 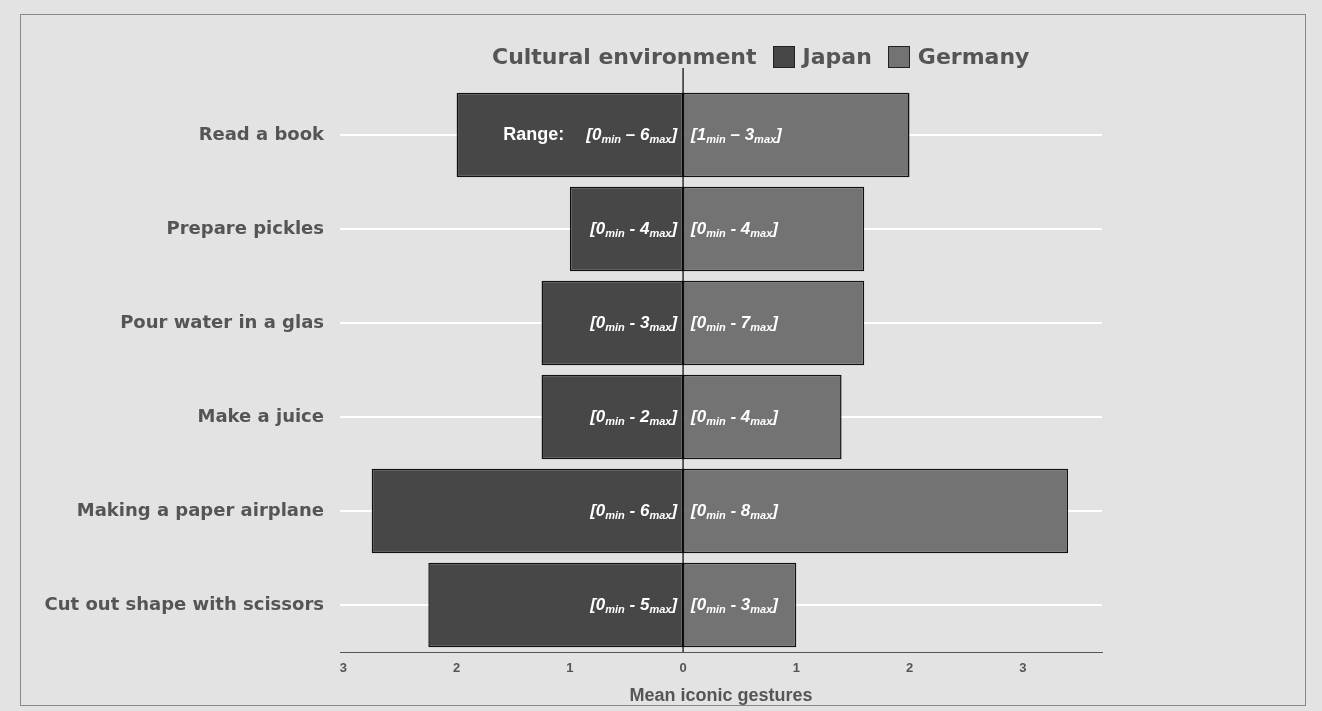 I want to click on y-tick-label: Cut out shape with scissors, so click(x=184, y=603).